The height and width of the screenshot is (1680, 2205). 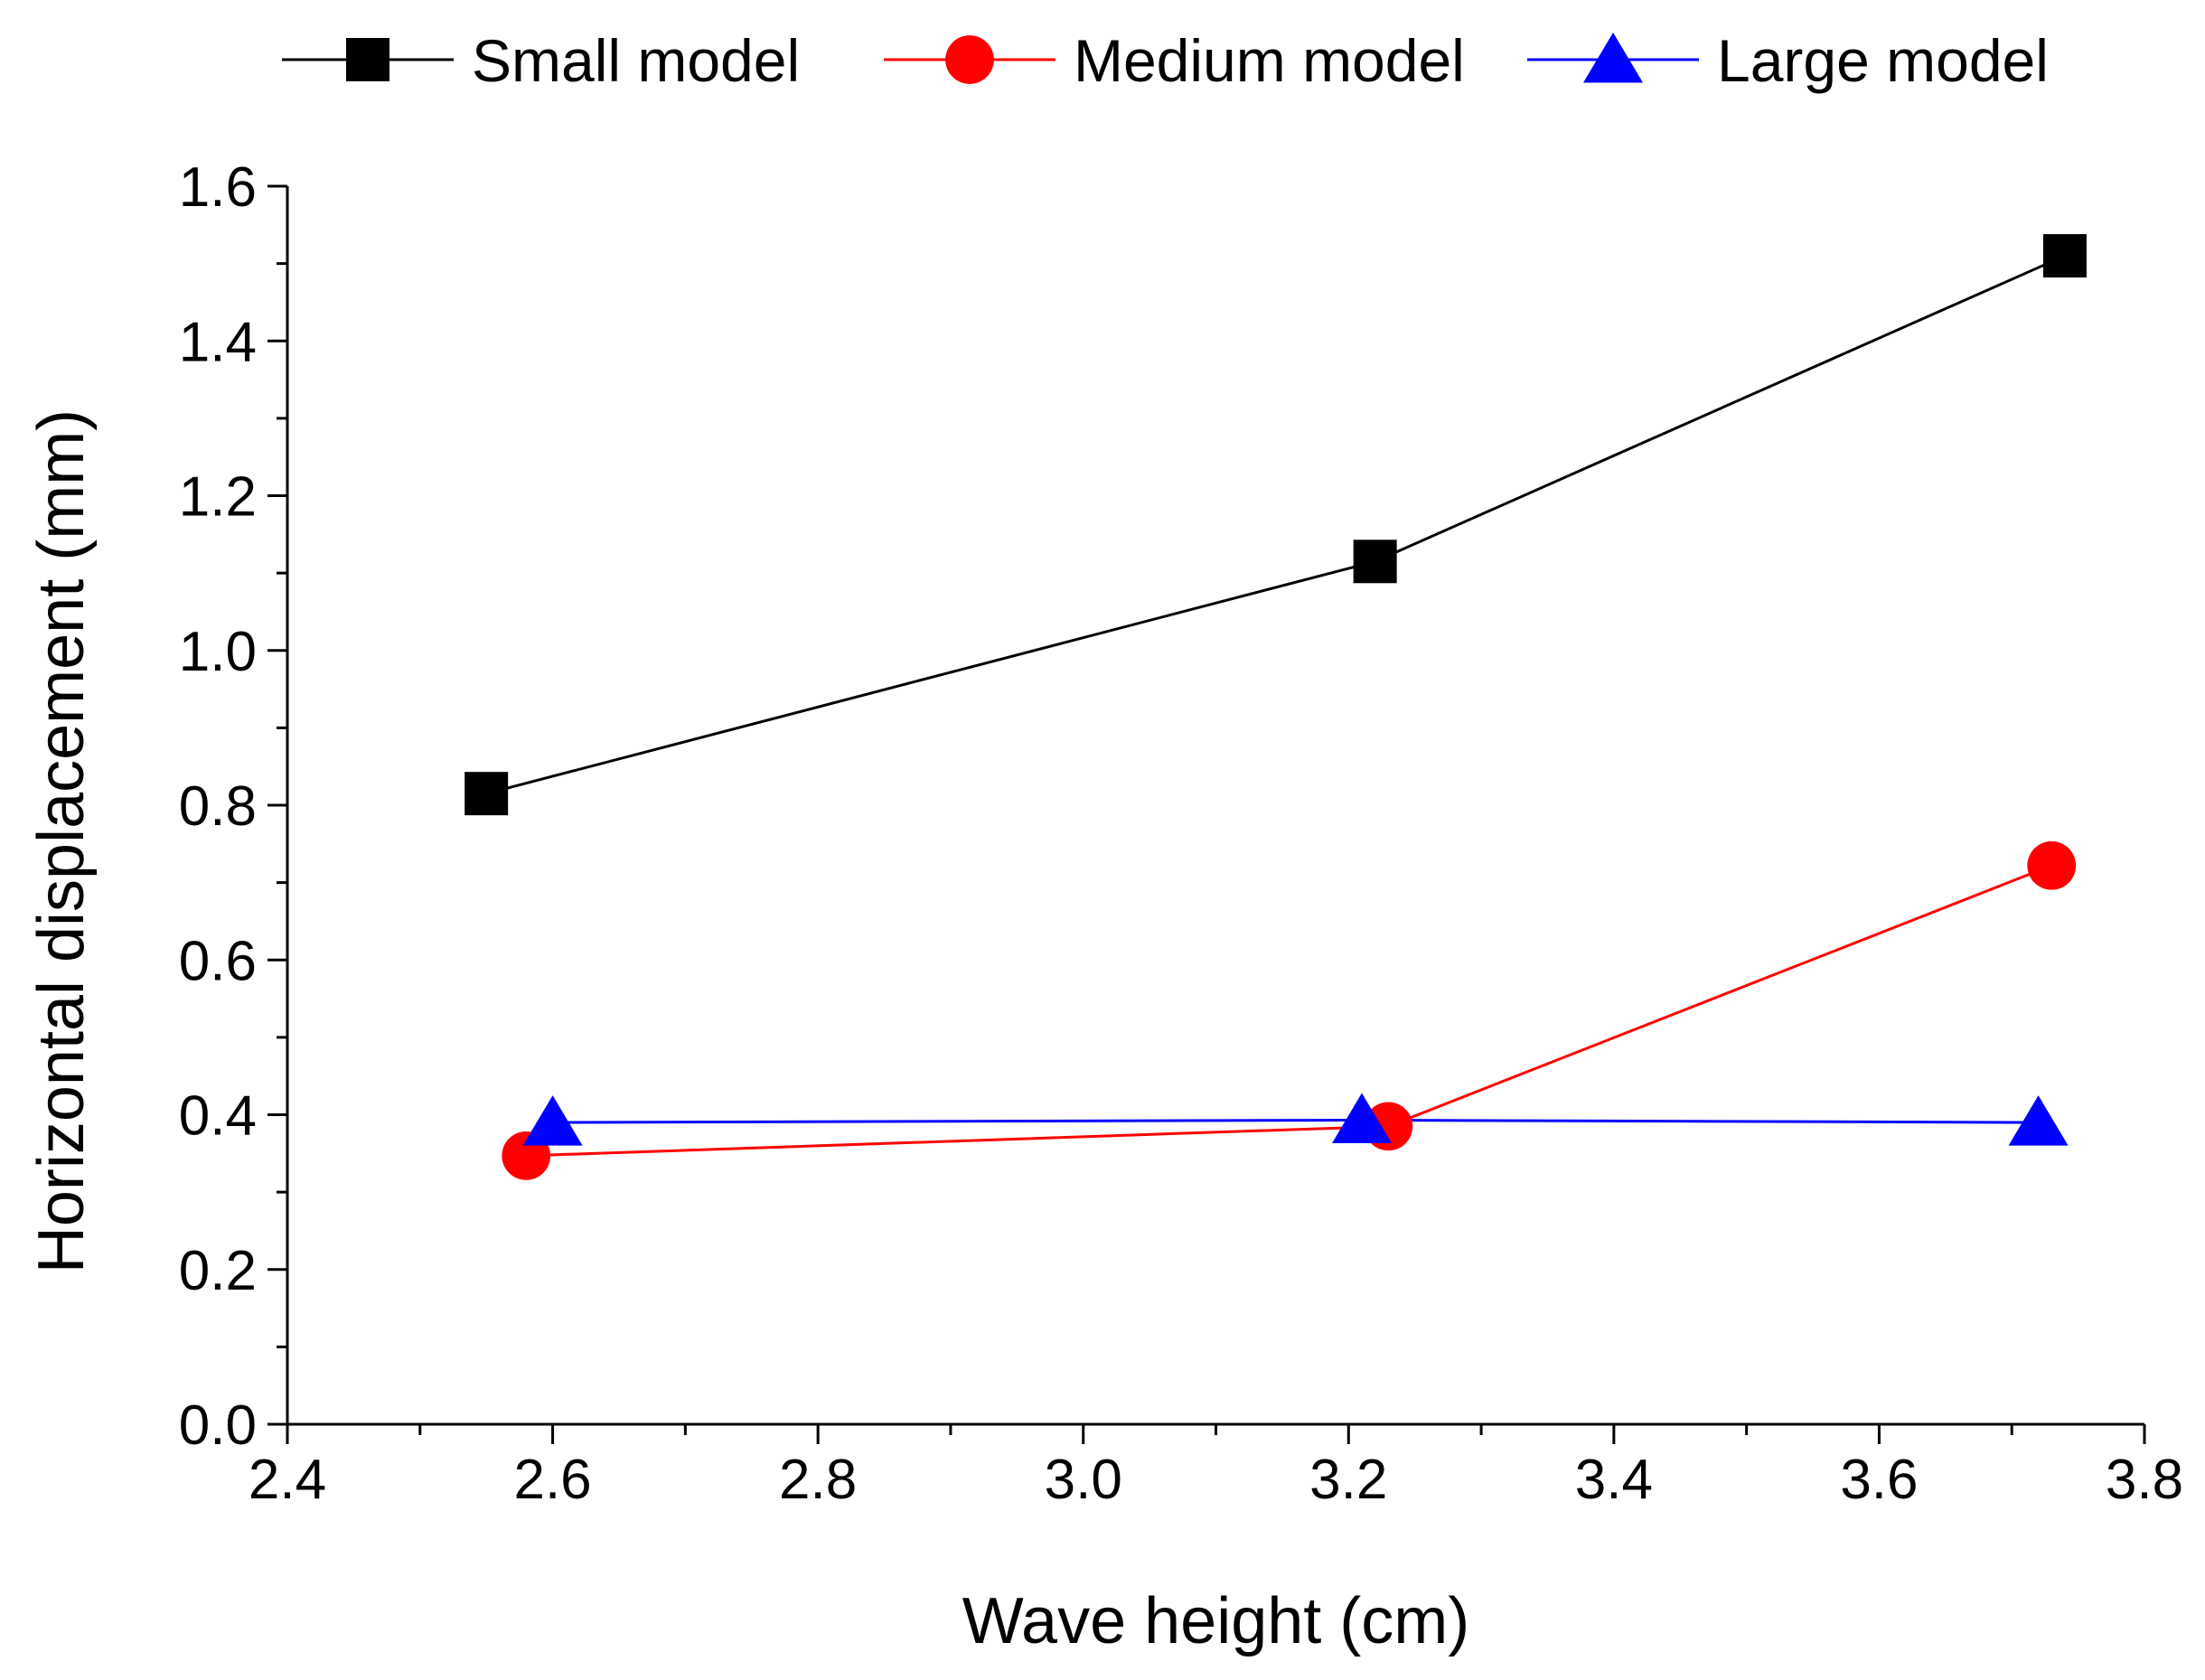 What do you see at coordinates (2144, 1480) in the screenshot?
I see `x-tick-label: 3.8` at bounding box center [2144, 1480].